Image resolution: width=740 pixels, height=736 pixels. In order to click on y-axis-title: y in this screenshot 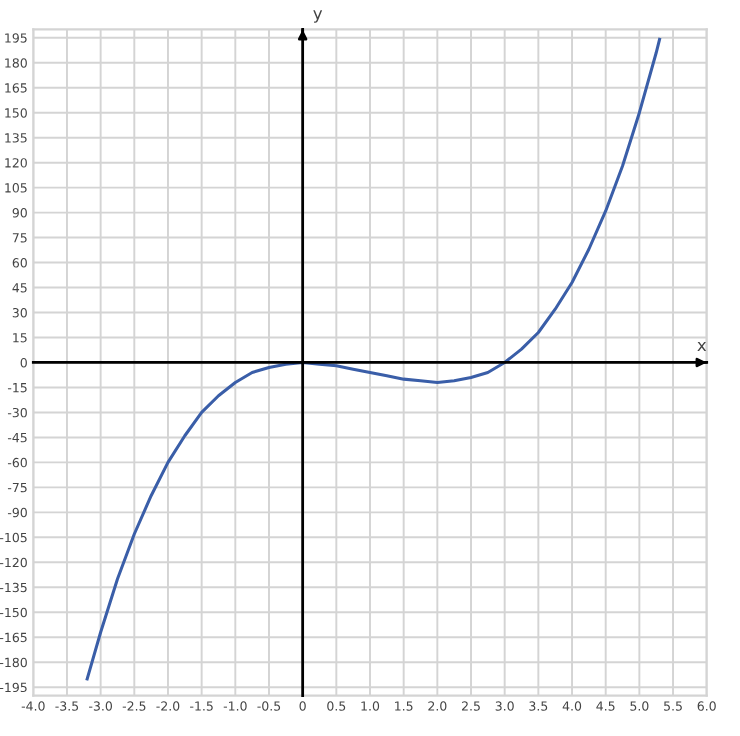, I will do `click(318, 16)`.